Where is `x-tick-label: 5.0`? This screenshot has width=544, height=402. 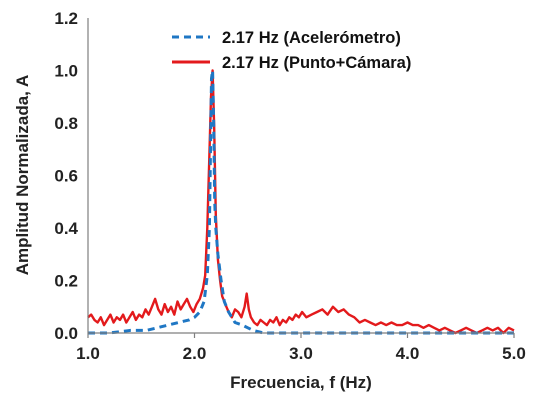
x-tick-label: 5.0 is located at coordinates (514, 353).